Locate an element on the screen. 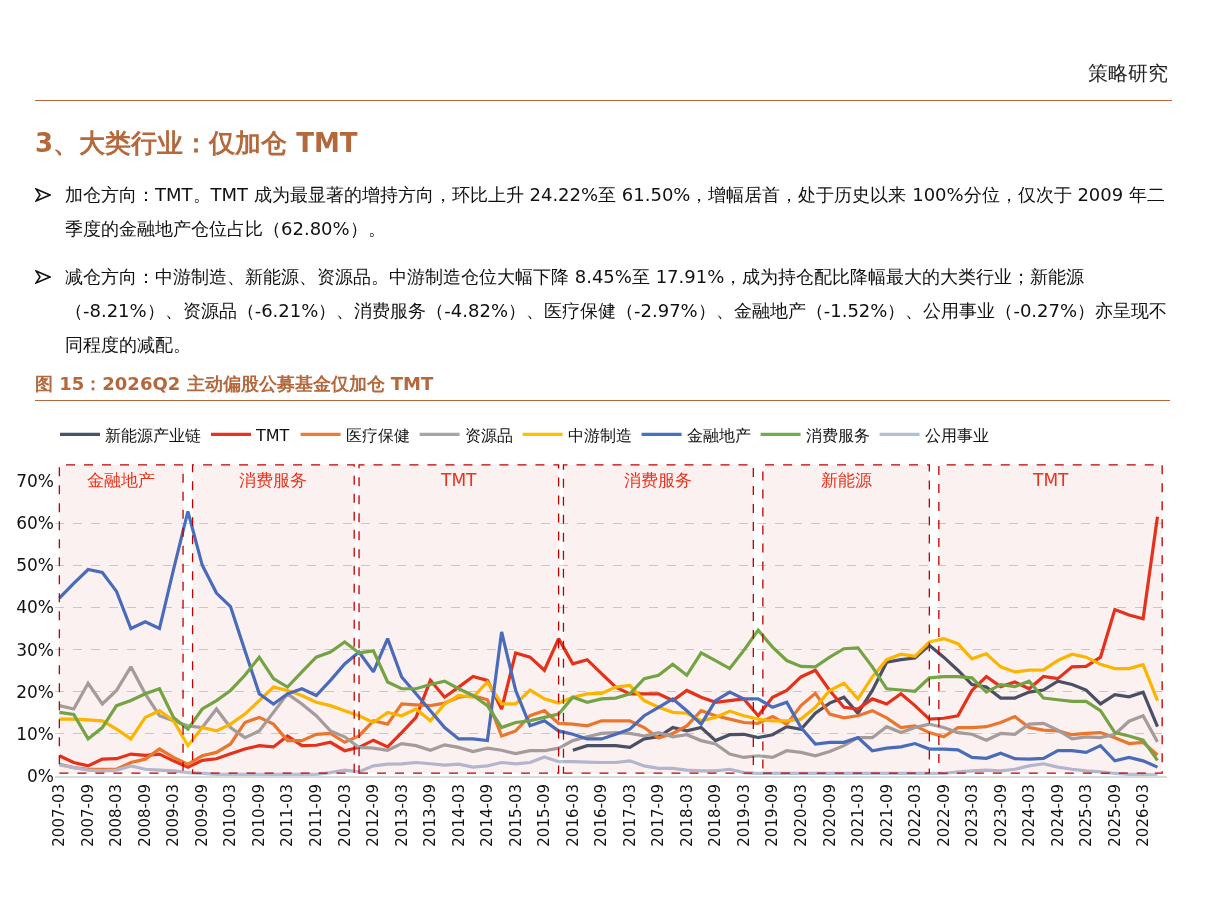 The height and width of the screenshot is (898, 1212). y-tick-label: 60% is located at coordinates (35, 523).